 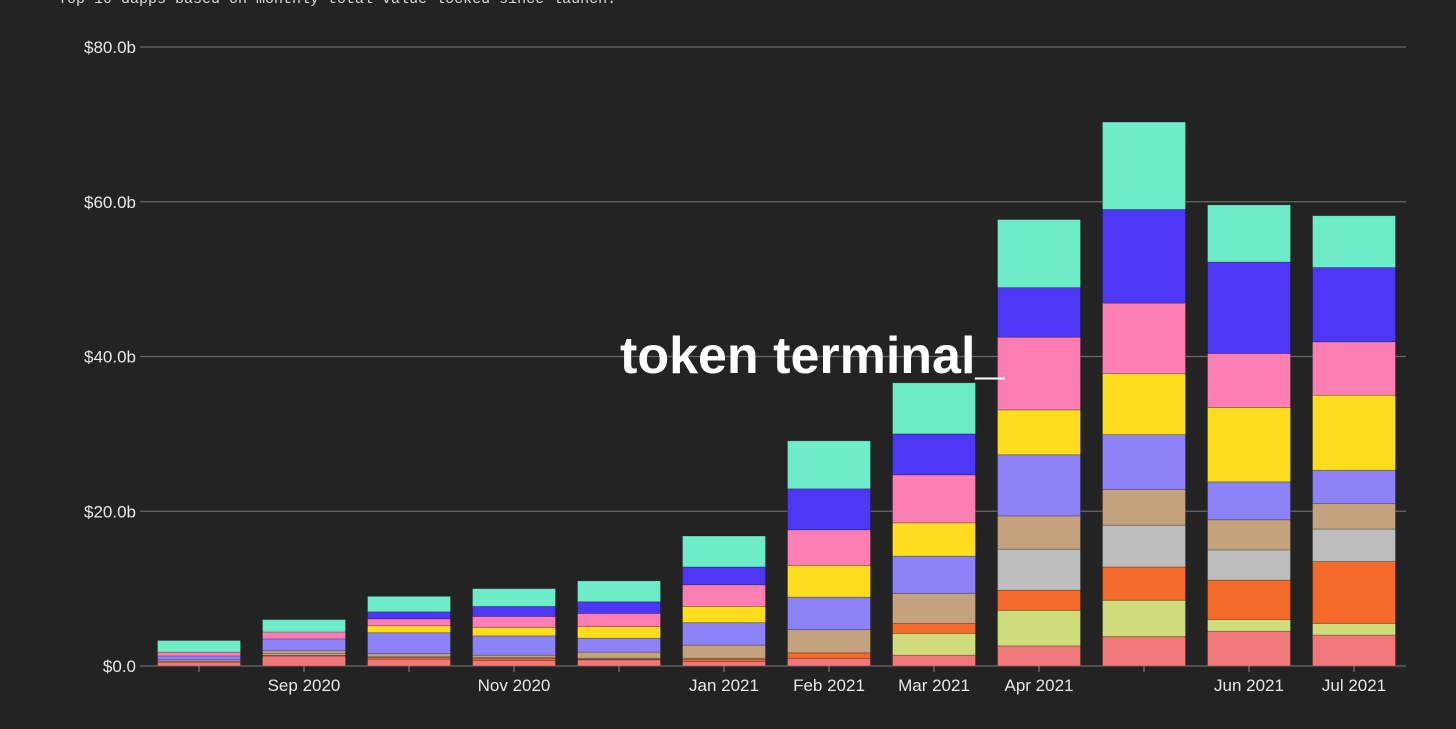 I want to click on x-tick-label: Sep 2020, so click(x=304, y=685).